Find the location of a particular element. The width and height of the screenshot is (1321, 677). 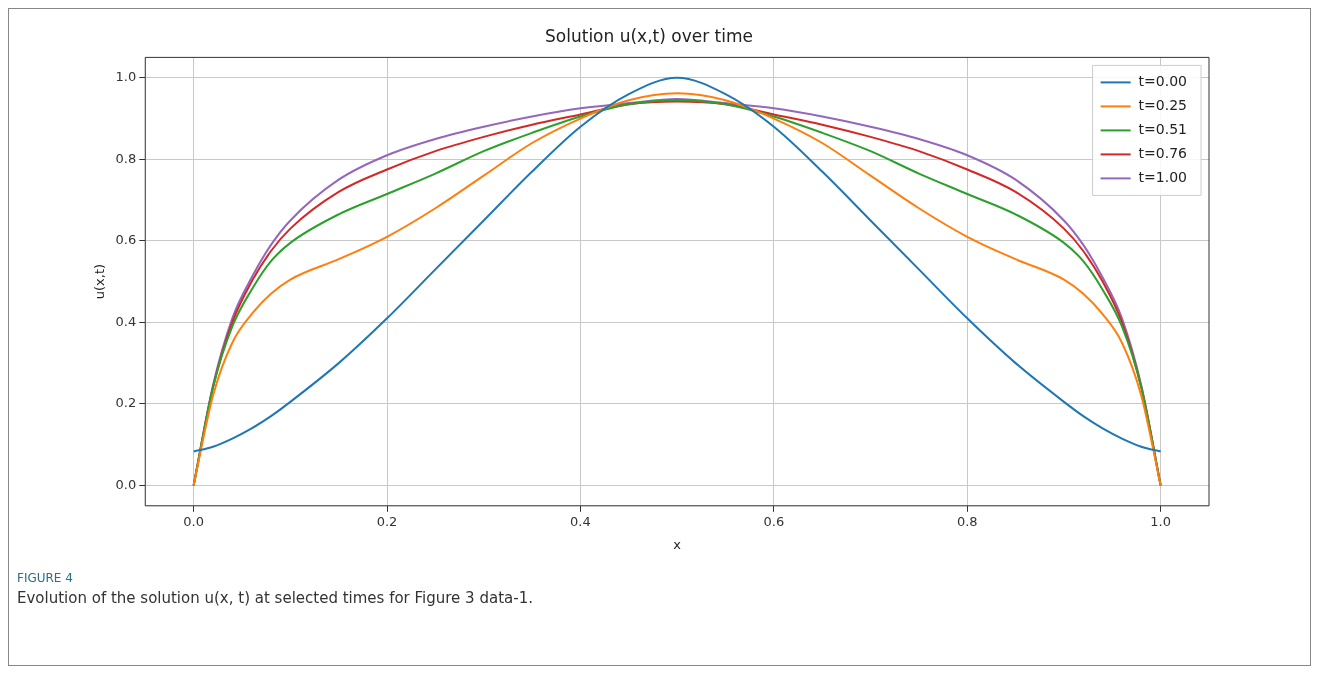

y-tick-label: 0.2 is located at coordinates (126, 403).